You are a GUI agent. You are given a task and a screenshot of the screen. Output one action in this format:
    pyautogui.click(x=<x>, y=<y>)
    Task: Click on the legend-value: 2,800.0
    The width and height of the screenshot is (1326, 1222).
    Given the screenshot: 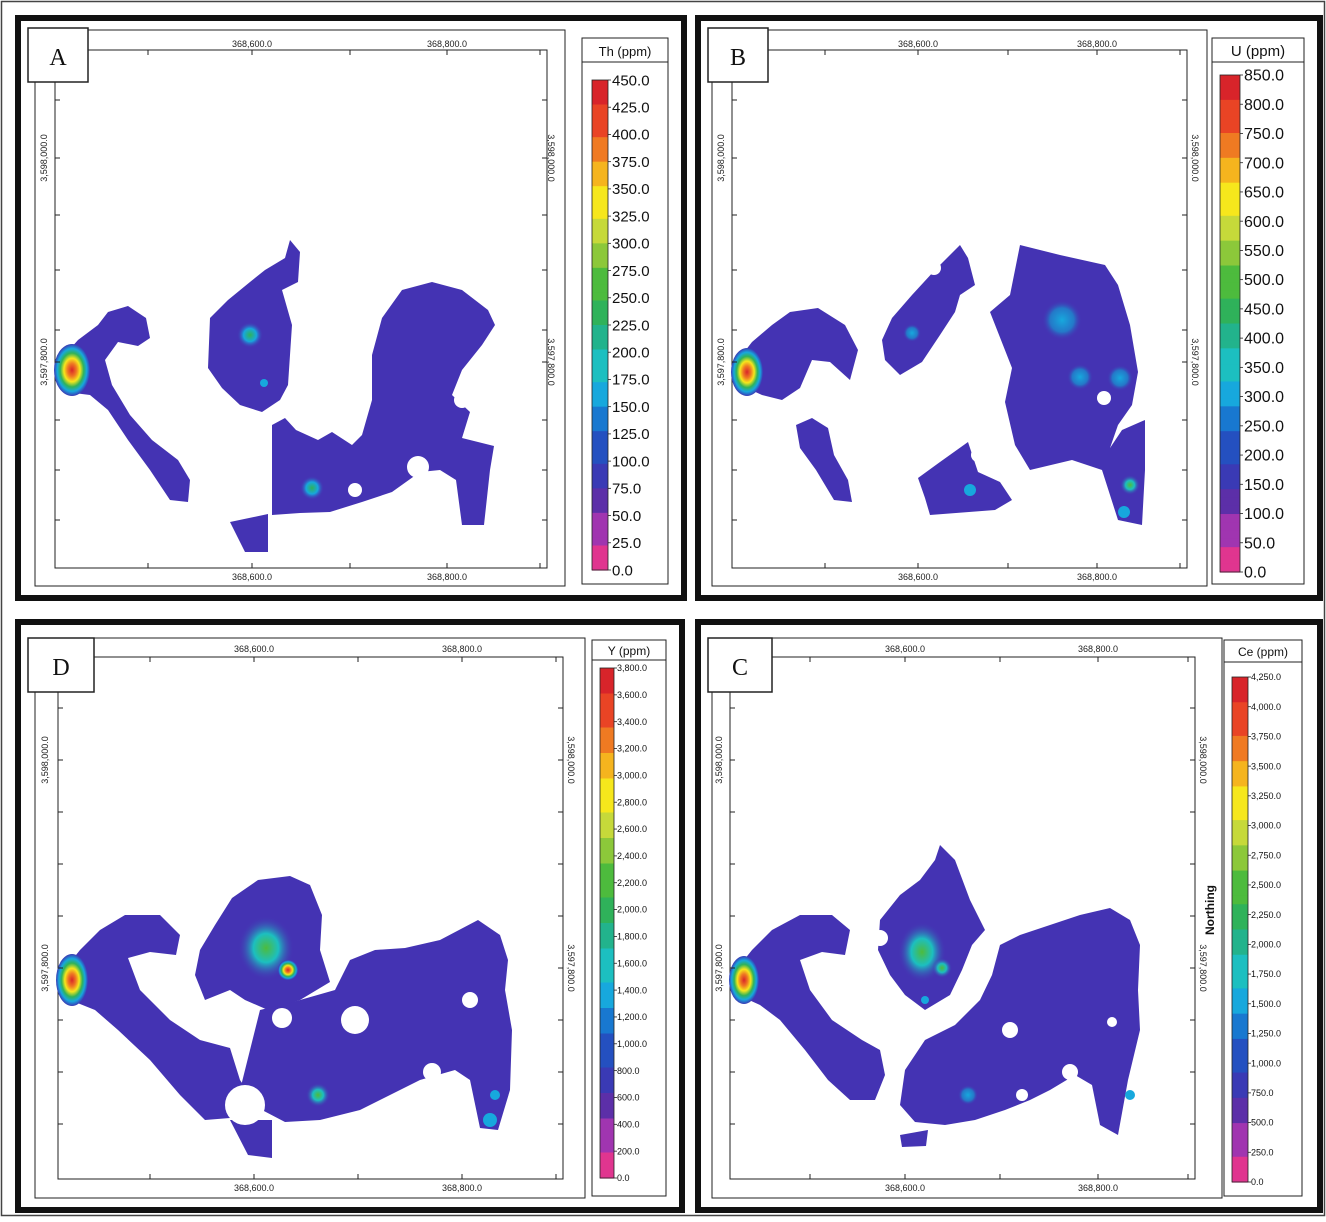 What is the action you would take?
    pyautogui.click(x=632, y=802)
    